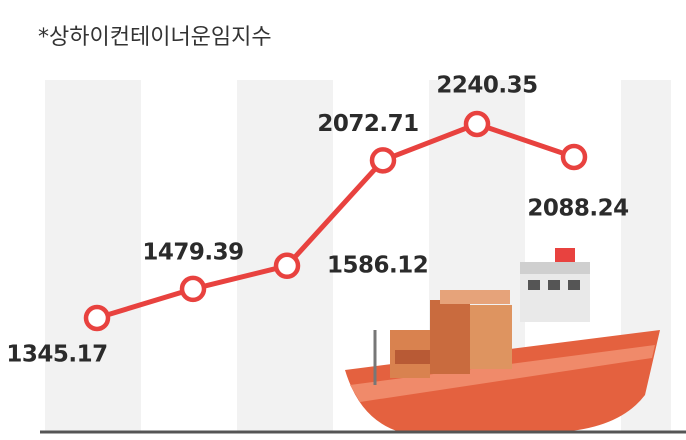 The image size is (686, 440). What do you see at coordinates (577, 208) in the screenshot?
I see `value-label: 2088.24` at bounding box center [577, 208].